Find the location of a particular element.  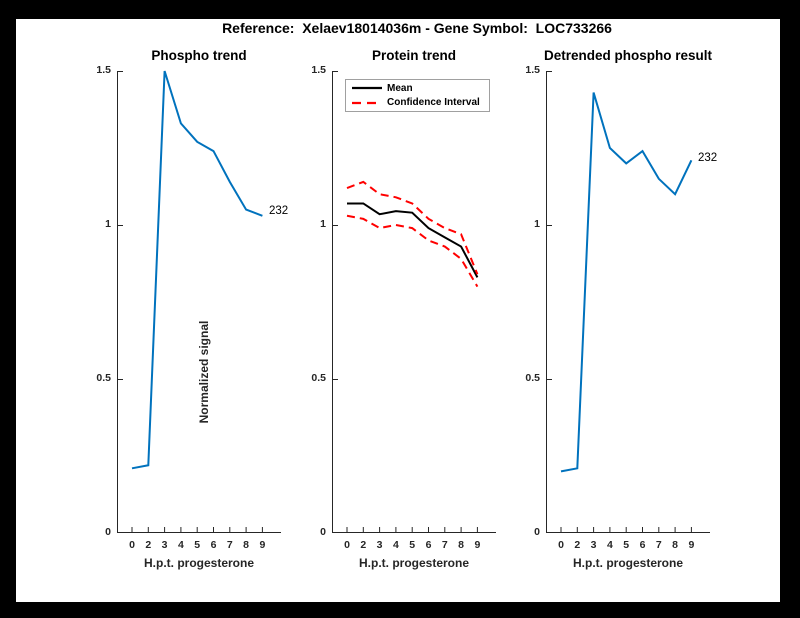

series-line-confidence-interval-lower is located at coordinates (412, 251).